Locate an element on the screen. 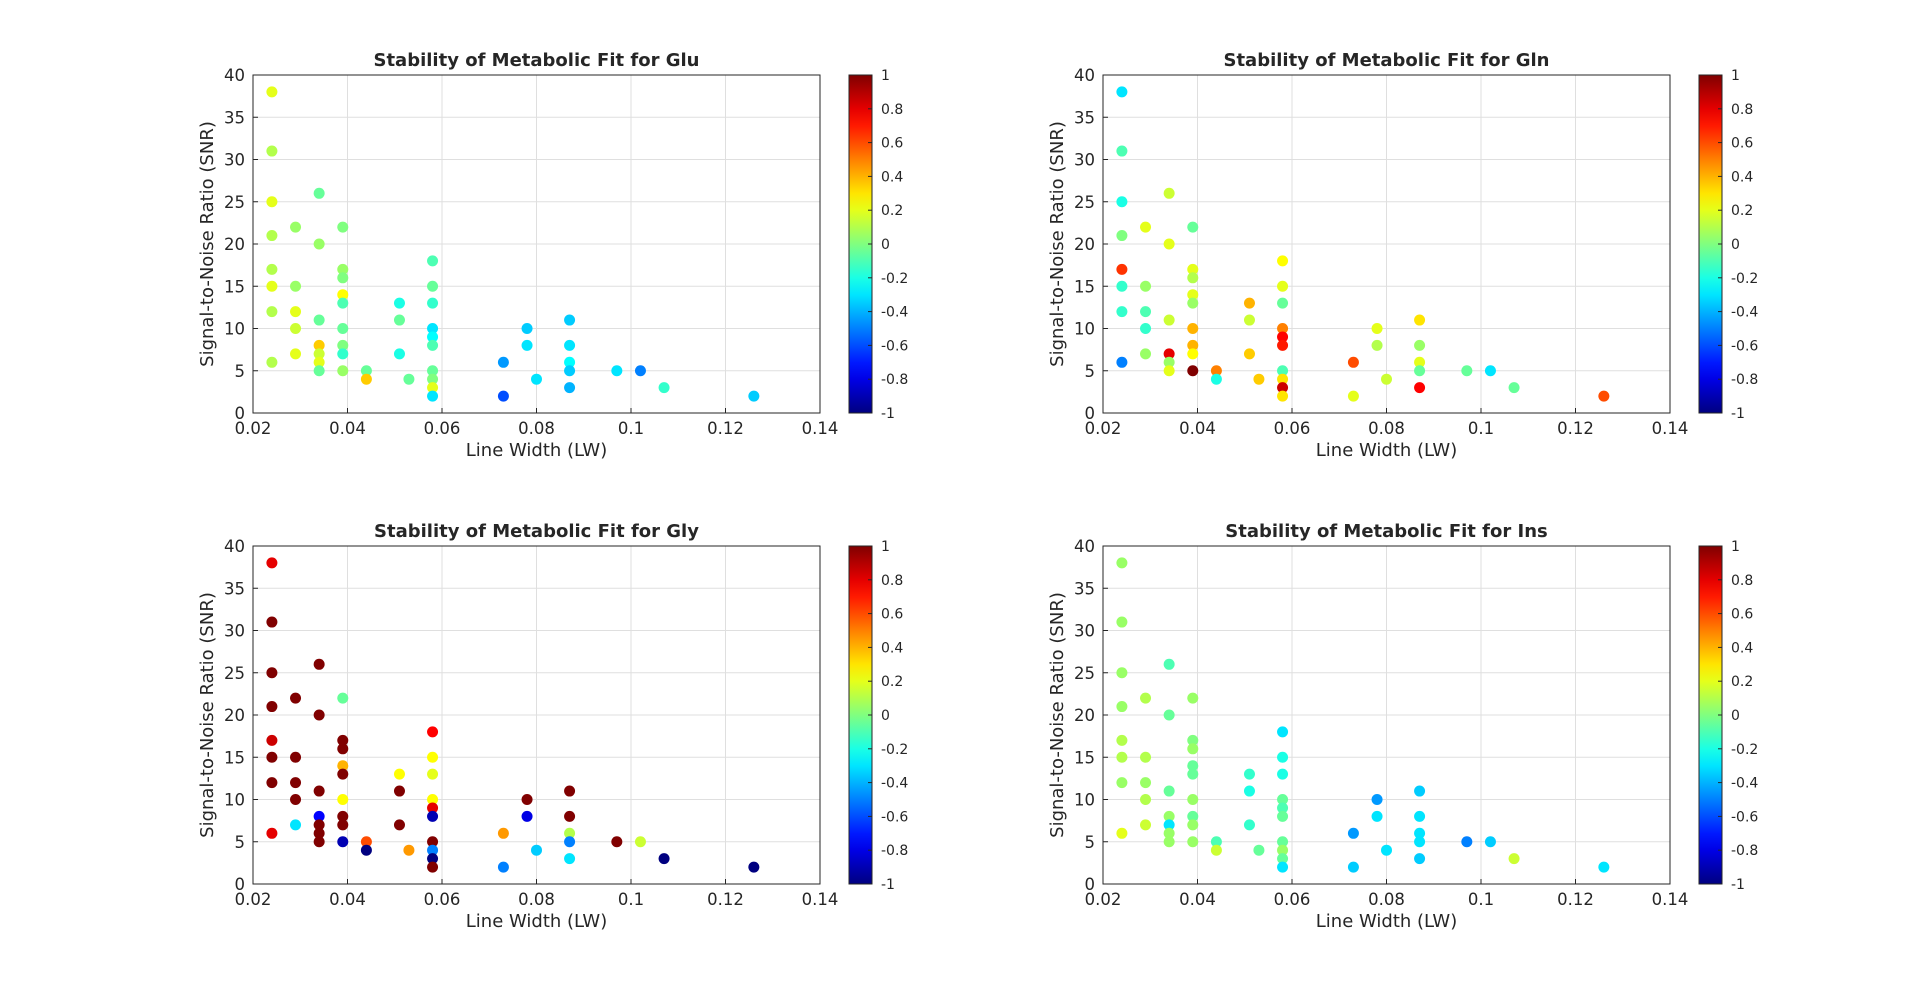 Image resolution: width=1920 pixels, height=988 pixels. colorbar-tick-label: 1 is located at coordinates (885, 547).